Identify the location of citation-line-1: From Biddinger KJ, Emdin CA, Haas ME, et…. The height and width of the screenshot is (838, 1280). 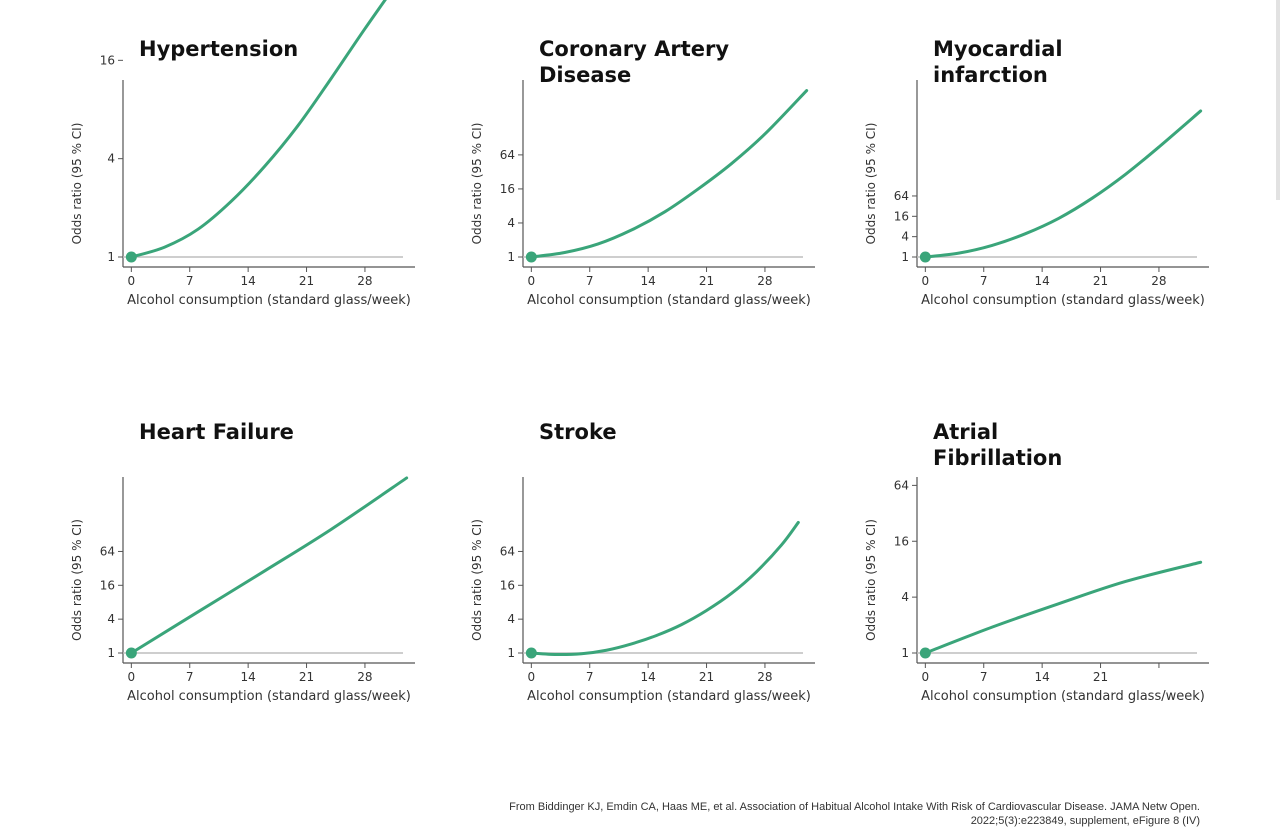
(854, 807).